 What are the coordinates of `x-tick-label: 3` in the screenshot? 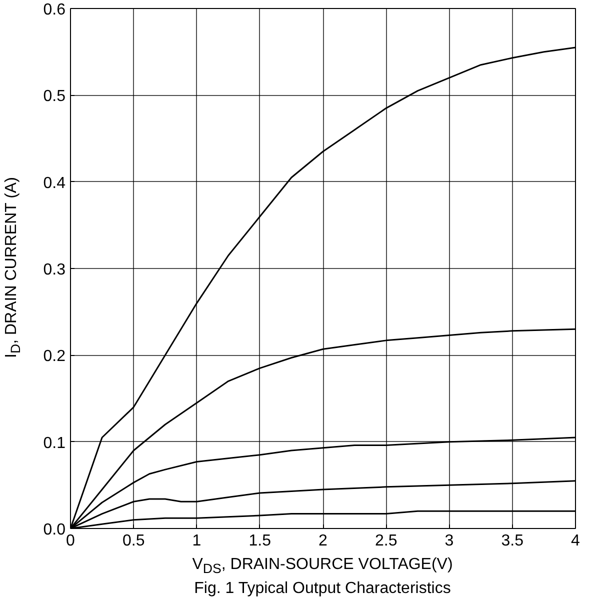 It's located at (449, 541).